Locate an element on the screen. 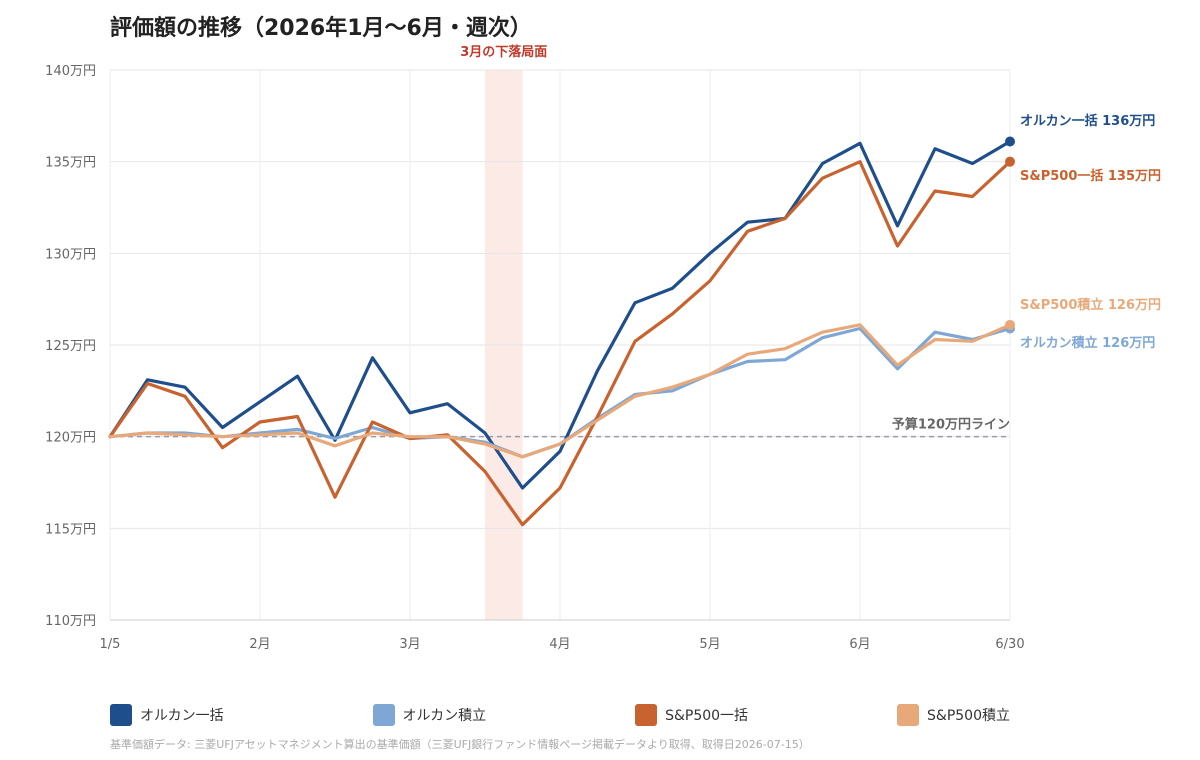 This screenshot has width=1200, height=760. series-end-point-orukan-lump is located at coordinates (1010, 141).